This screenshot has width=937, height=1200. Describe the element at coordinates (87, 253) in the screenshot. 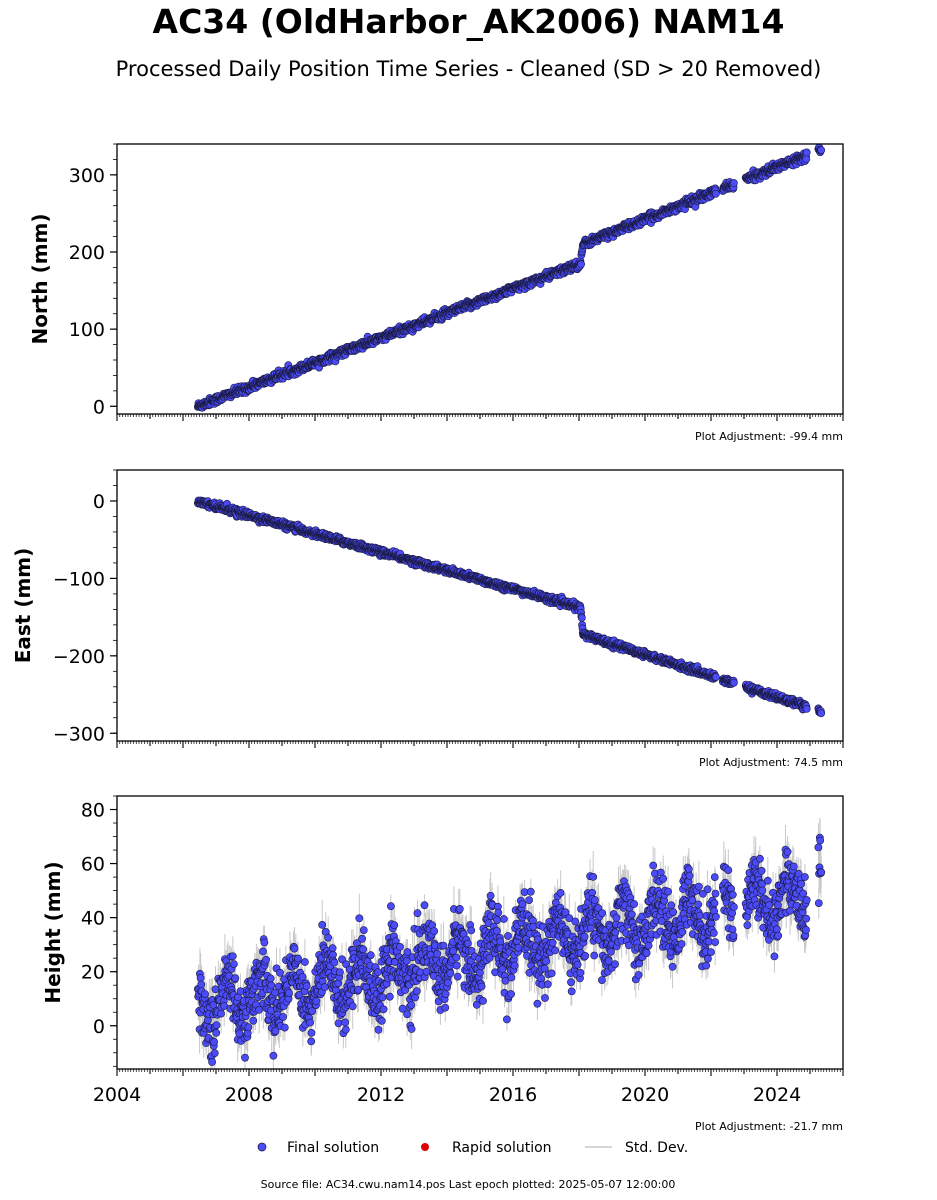

I see `y-tick-label: 200` at that location.